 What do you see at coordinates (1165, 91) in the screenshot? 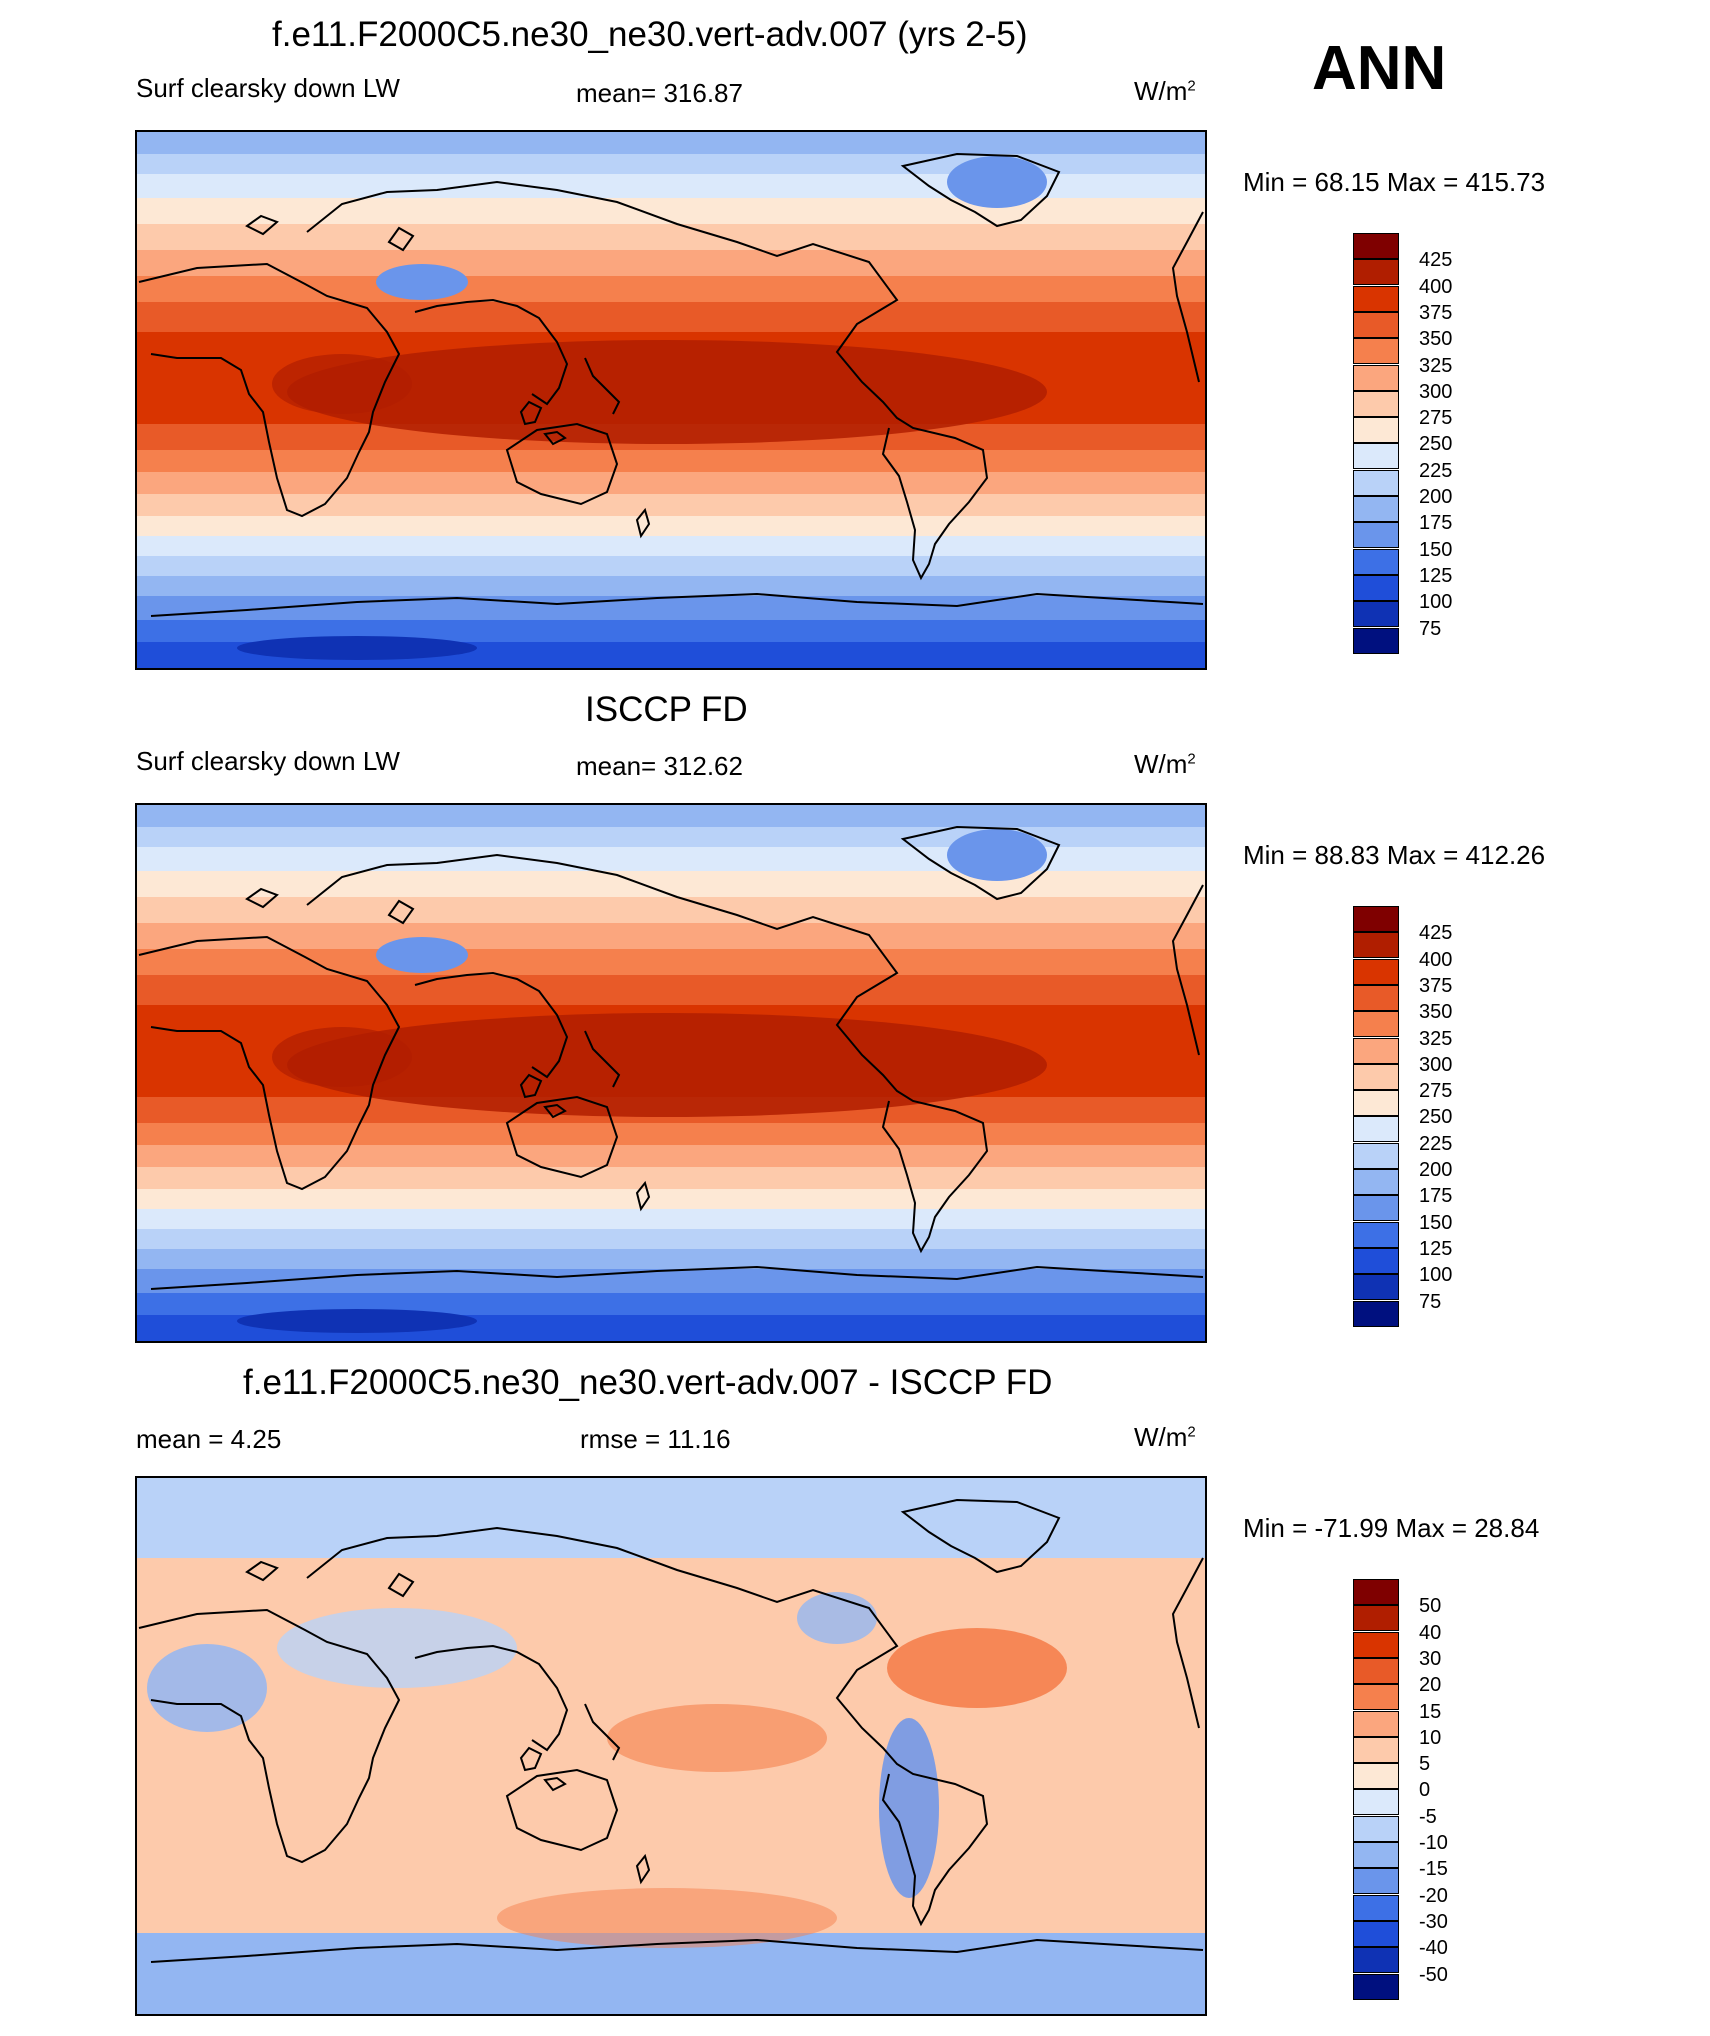
I see `panel1-units: W/m2` at bounding box center [1165, 91].